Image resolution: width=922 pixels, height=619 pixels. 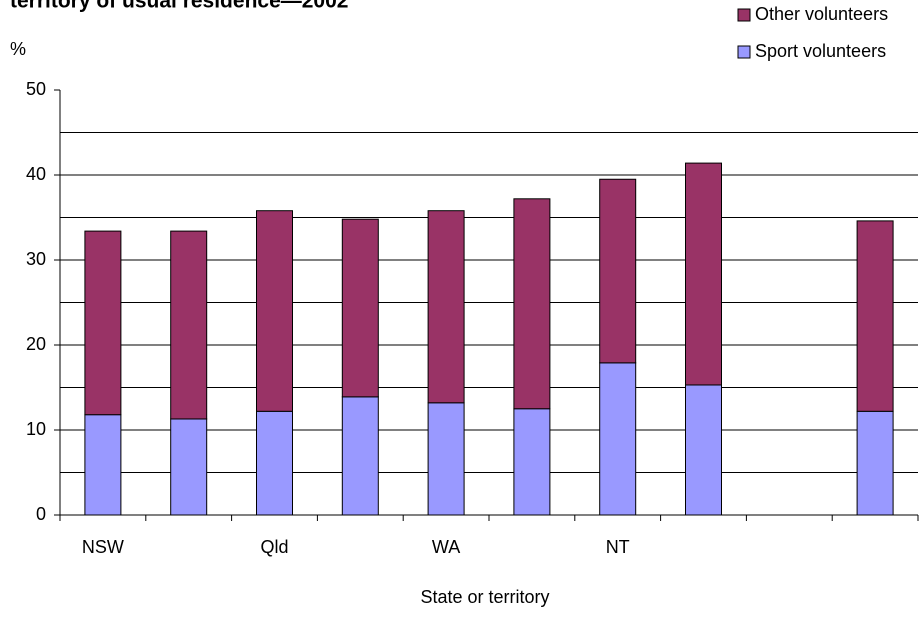 I want to click on y-axis-label: %, so click(x=18, y=49).